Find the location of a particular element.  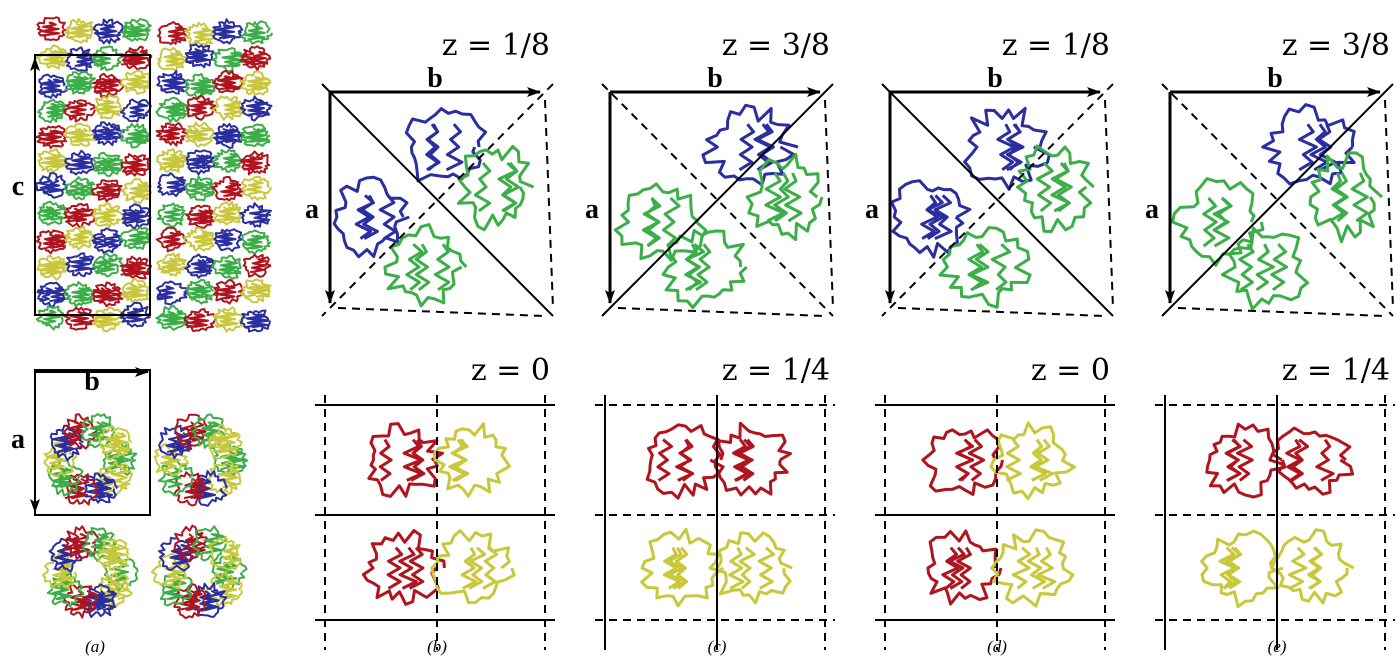

caption: (a) is located at coordinates (95, 646).